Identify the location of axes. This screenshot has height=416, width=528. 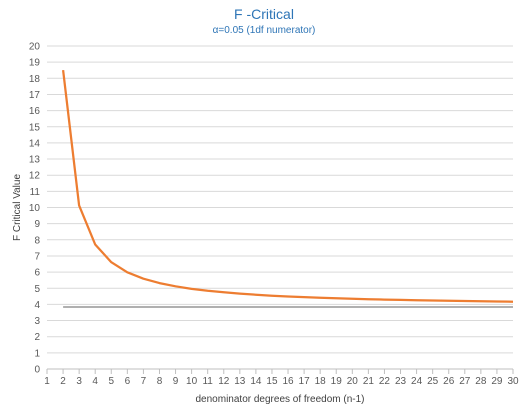
(280, 371).